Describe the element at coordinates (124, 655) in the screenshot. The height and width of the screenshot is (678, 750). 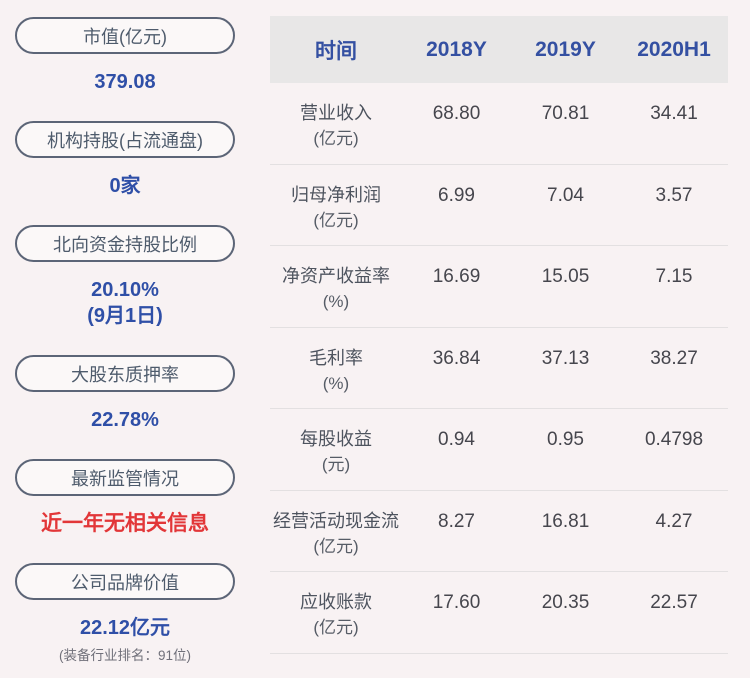
I see `brand-value-rank-note: (装备行业排名：91位)` at that location.